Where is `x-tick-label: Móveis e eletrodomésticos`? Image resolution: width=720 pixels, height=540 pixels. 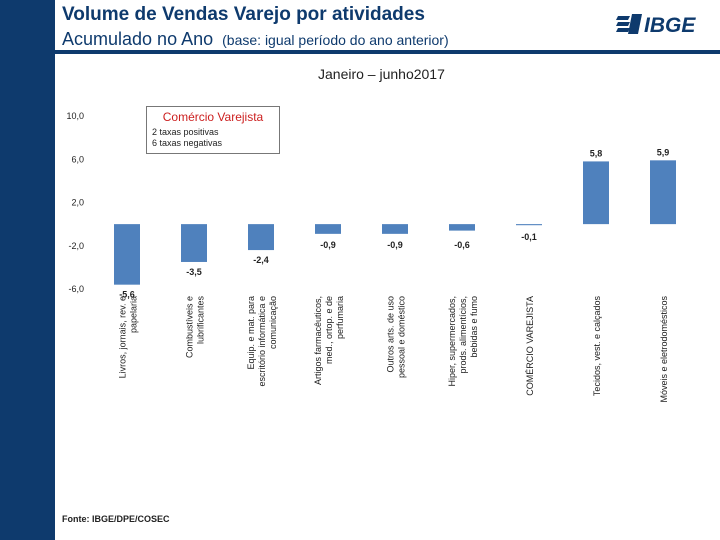 x-tick-label: Móveis e eletrodomésticos is located at coordinates (664, 349).